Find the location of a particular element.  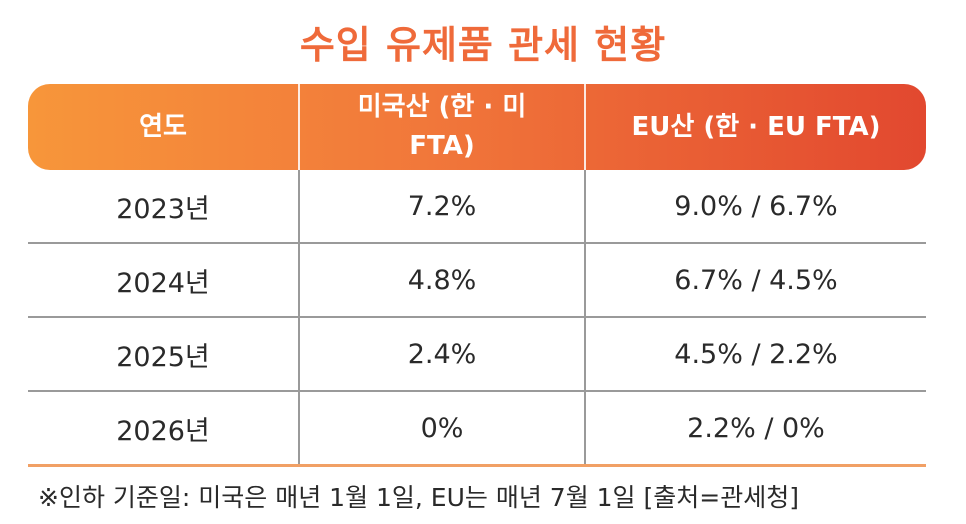

table-row: 2023년 7.2% 9.0% / 6.7% is located at coordinates (477, 207).